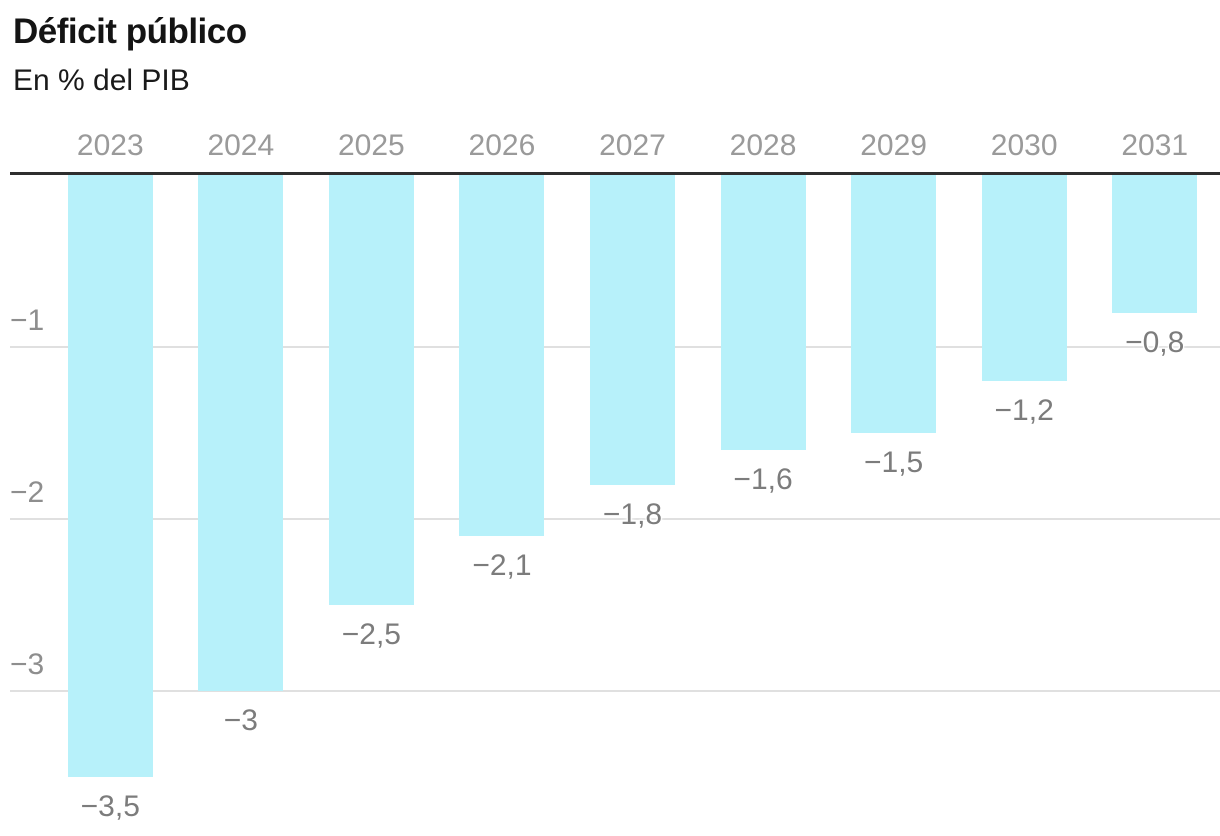 The height and width of the screenshot is (836, 1220). Describe the element at coordinates (110, 806) in the screenshot. I see `bar-value-label: −3,5` at that location.